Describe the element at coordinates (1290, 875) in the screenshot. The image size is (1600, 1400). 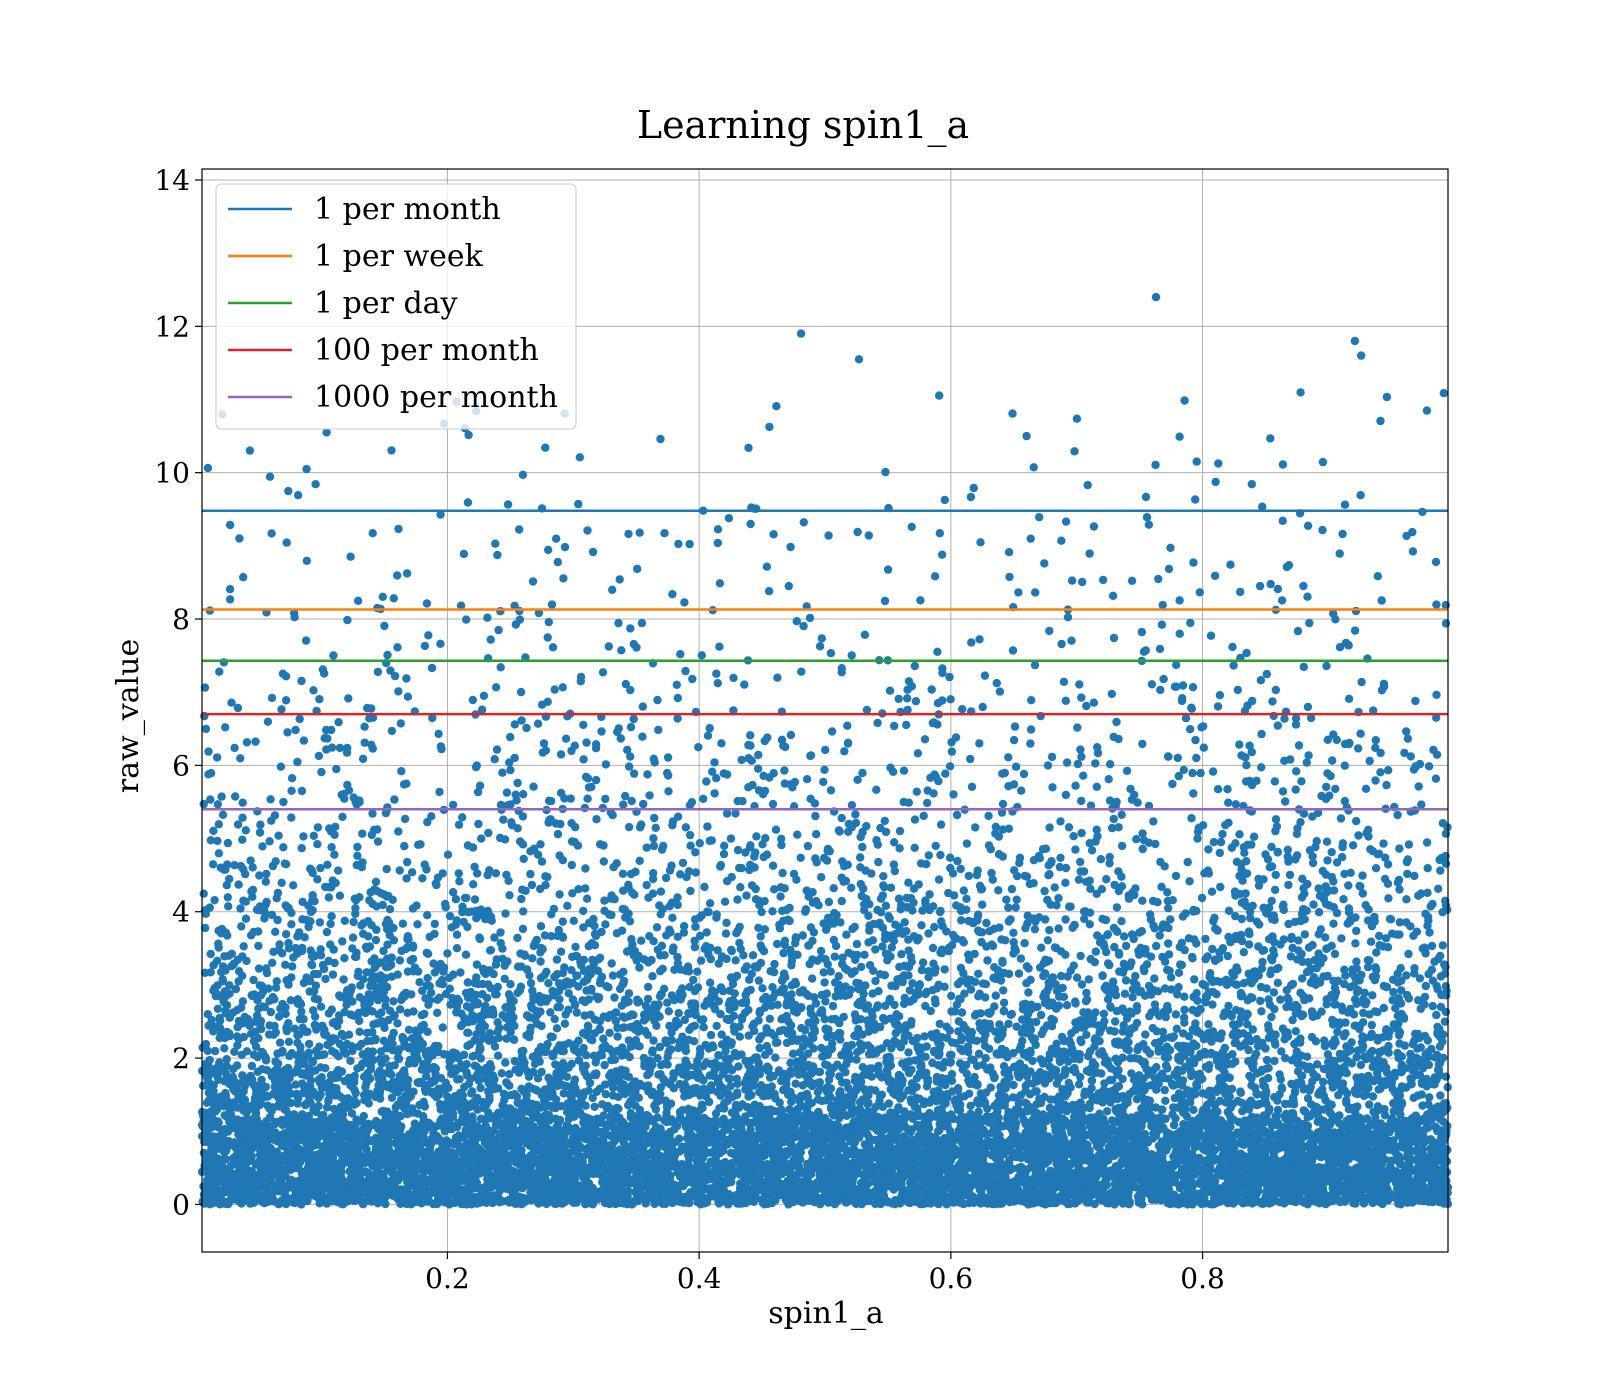
I see `scatter-point-1941` at that location.